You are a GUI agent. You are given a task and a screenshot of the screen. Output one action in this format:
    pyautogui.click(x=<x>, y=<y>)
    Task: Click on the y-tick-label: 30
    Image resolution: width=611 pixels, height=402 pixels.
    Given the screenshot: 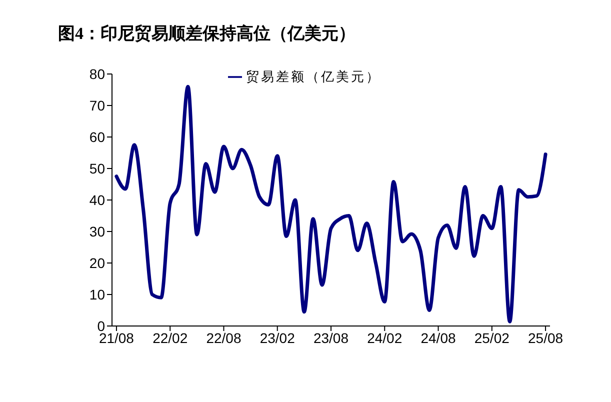 What is the action you would take?
    pyautogui.click(x=97, y=231)
    